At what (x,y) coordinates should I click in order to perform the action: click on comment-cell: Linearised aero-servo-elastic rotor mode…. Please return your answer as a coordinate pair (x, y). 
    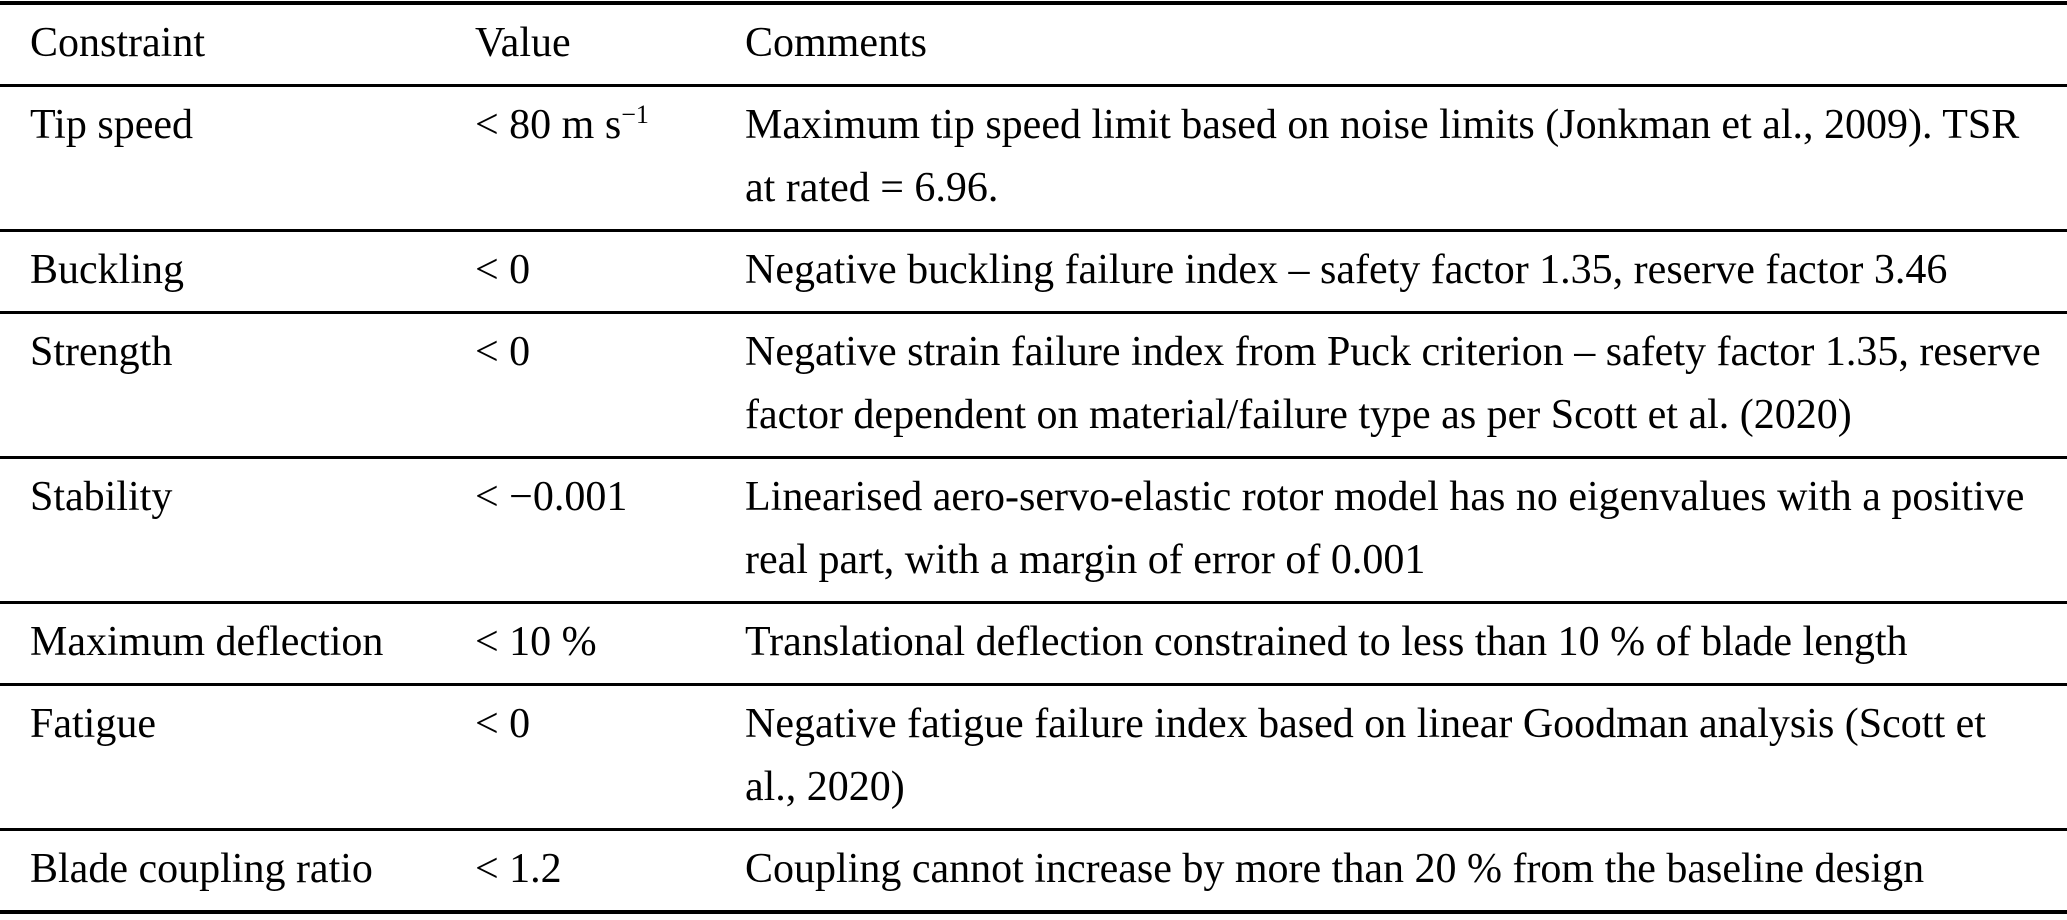
    Looking at the image, I should click on (1385, 528).